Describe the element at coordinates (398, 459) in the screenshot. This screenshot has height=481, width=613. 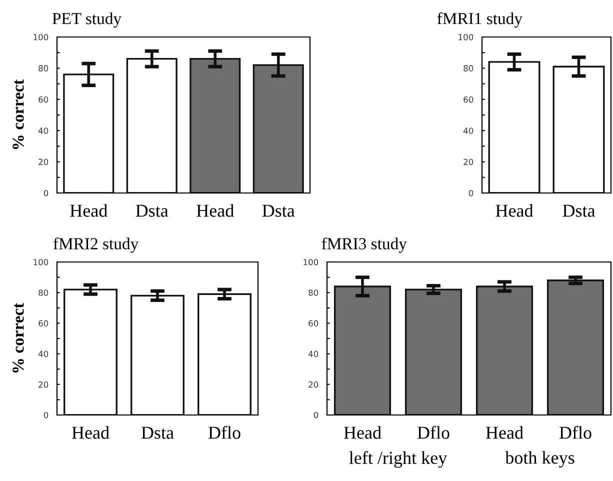
I see `text: left /right key` at that location.